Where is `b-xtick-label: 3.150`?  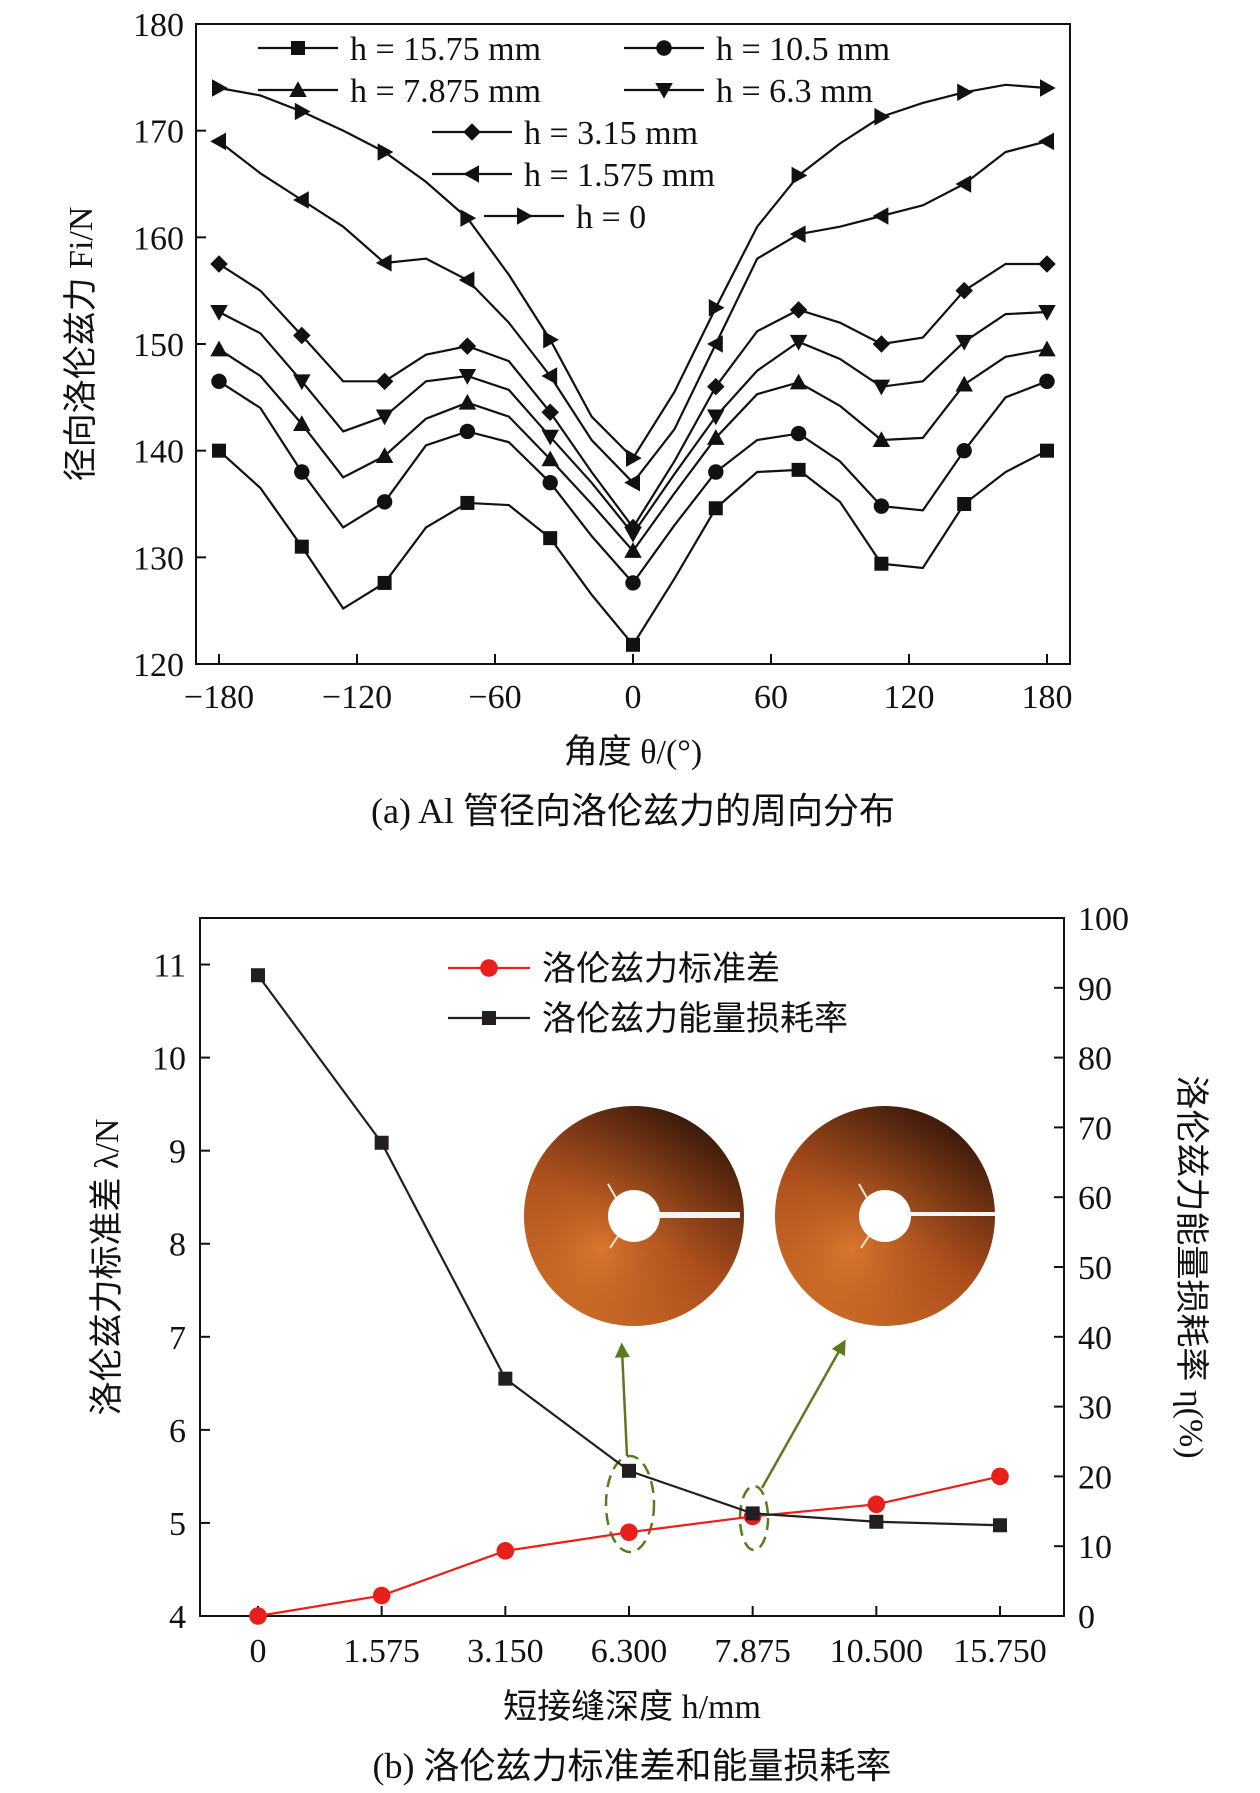 b-xtick-label: 3.150 is located at coordinates (505, 1651).